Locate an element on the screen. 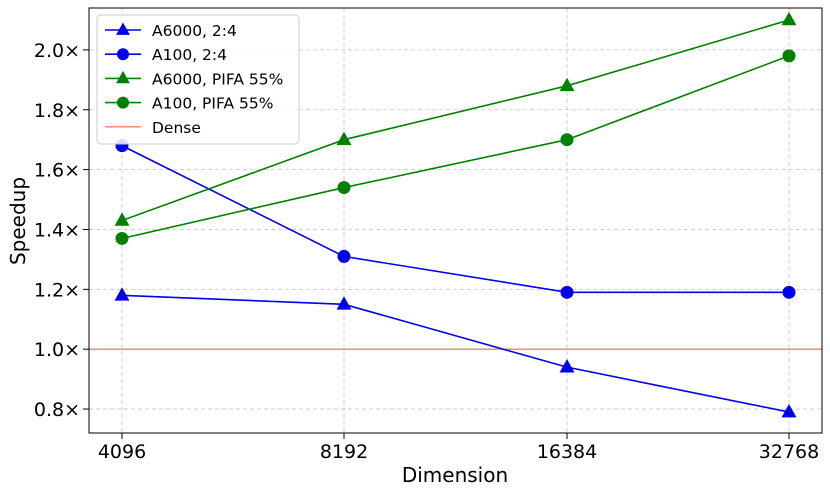  legend-label: A100, 2:4 is located at coordinates (189, 55).